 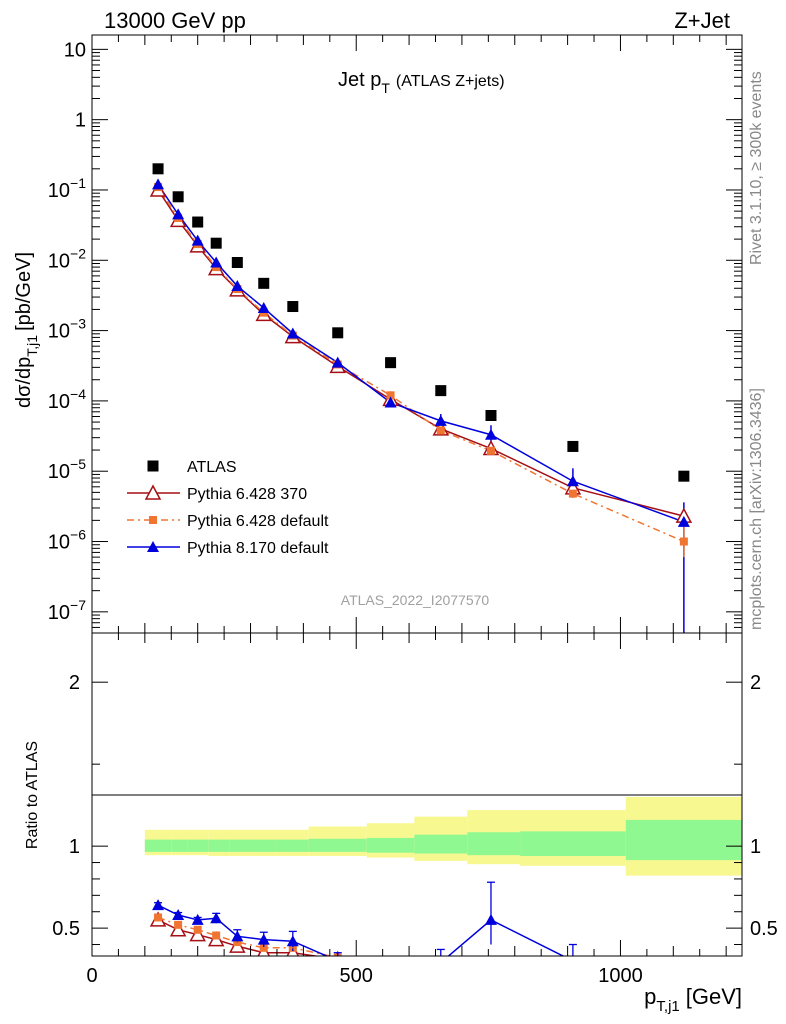 What do you see at coordinates (26, 330) in the screenshot?
I see `main-y-axis-label: dσ/dpT,j1[pb/GeV]` at bounding box center [26, 330].